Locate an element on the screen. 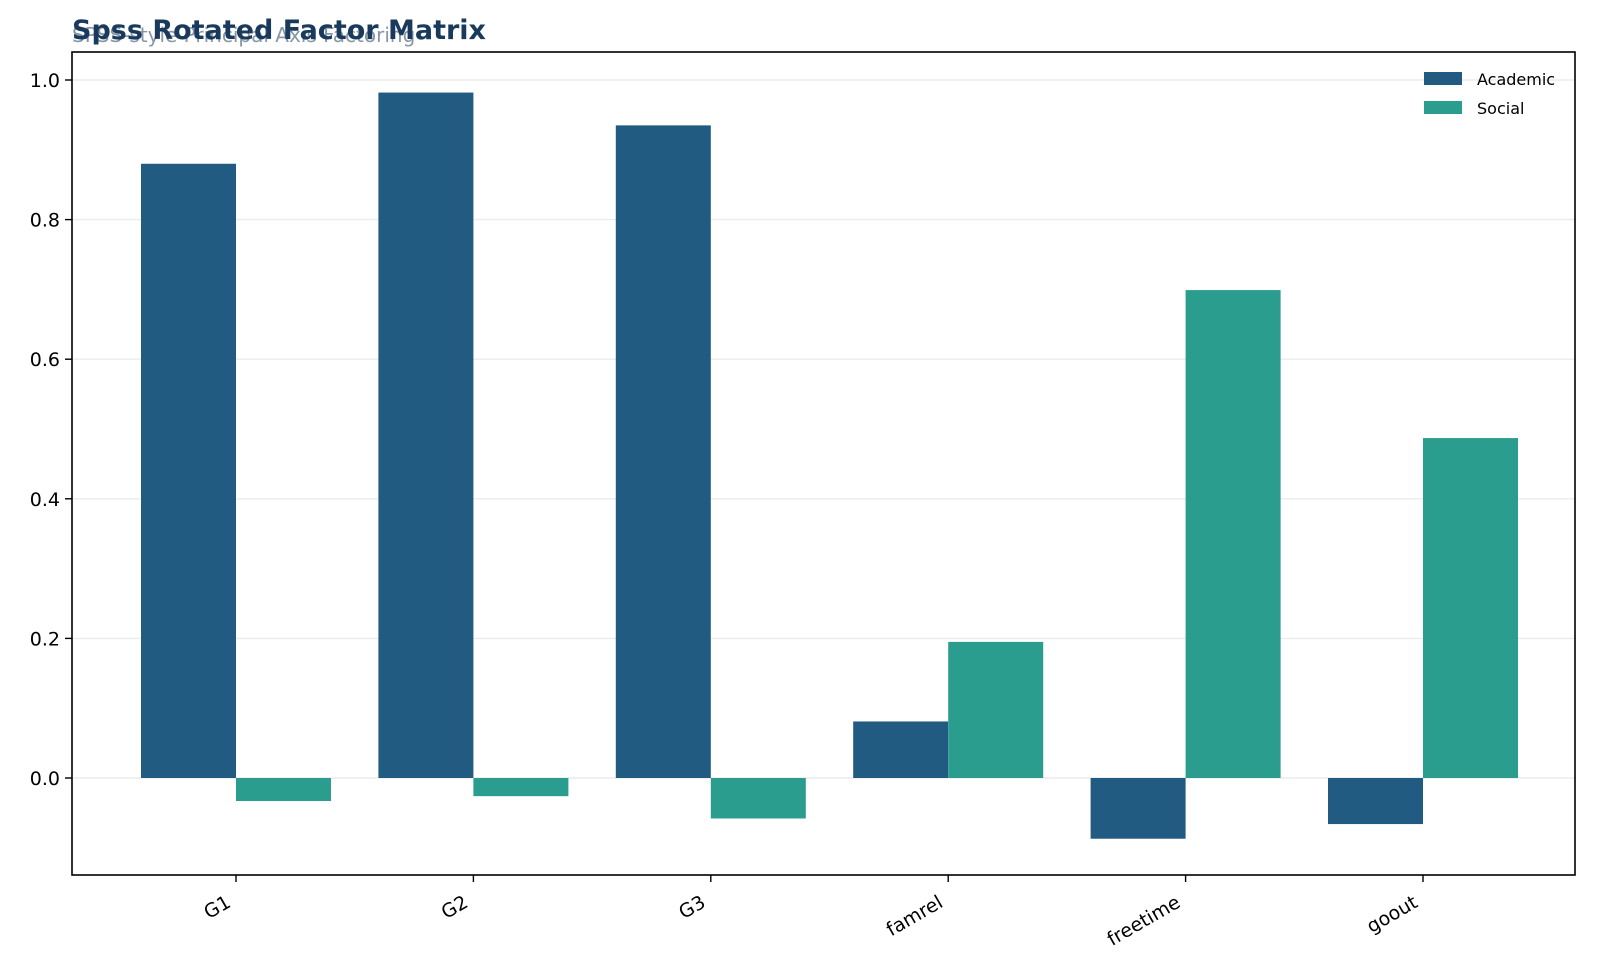  legend-label-social: Social is located at coordinates (1500, 108).